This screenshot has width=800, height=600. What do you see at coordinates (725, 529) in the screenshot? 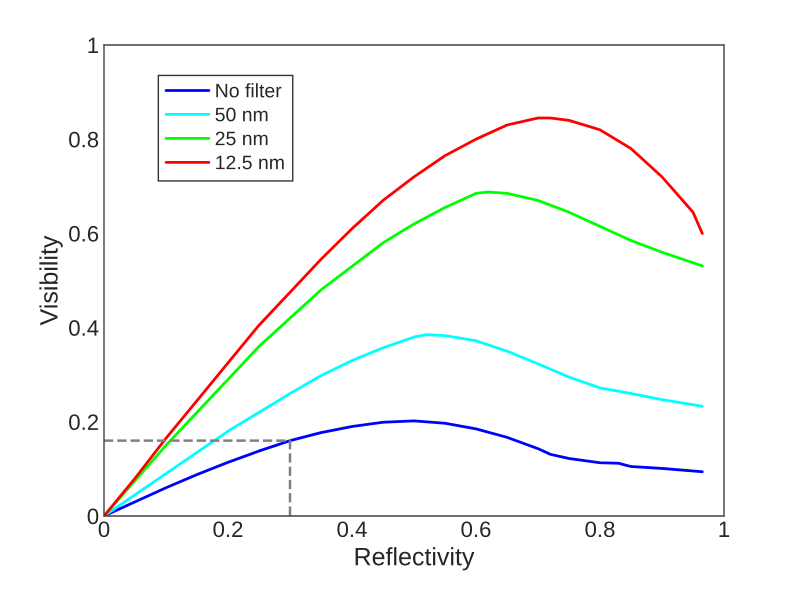
I see `x-tick-label: 1` at bounding box center [725, 529].